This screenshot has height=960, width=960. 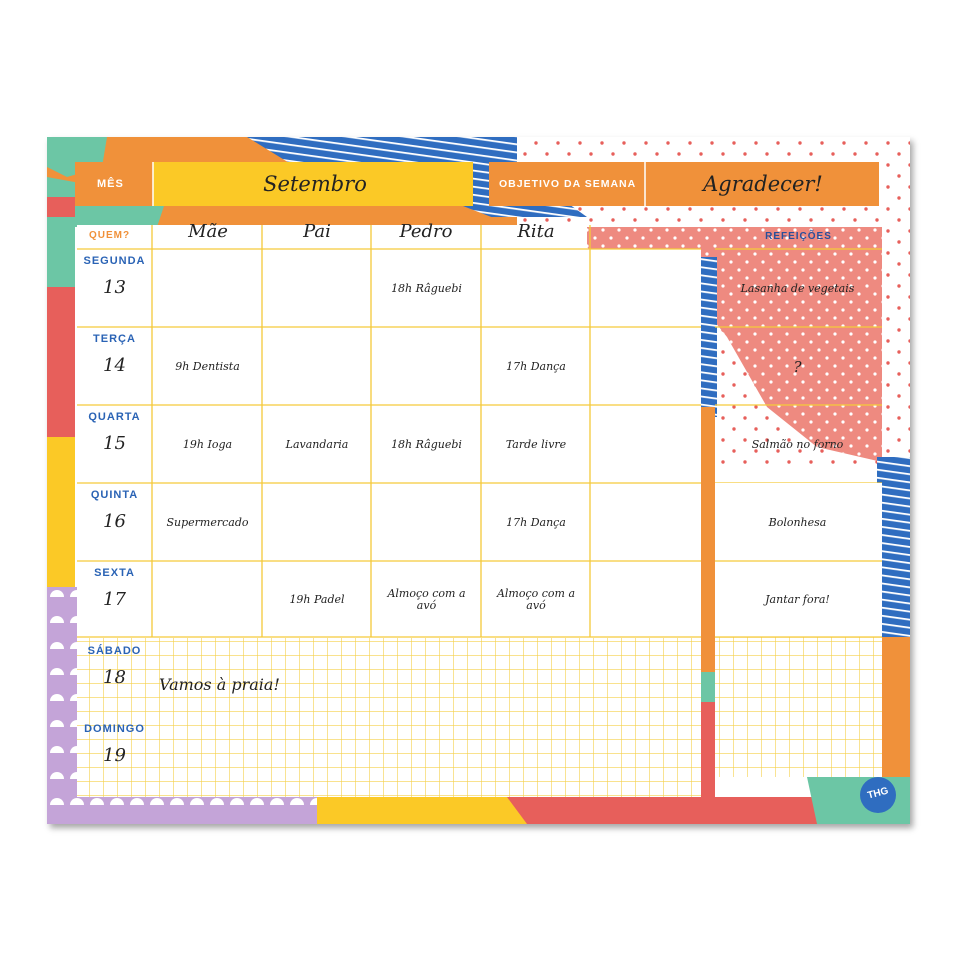 I want to click on meal-thursday: Bolonhesa, so click(x=797, y=522).